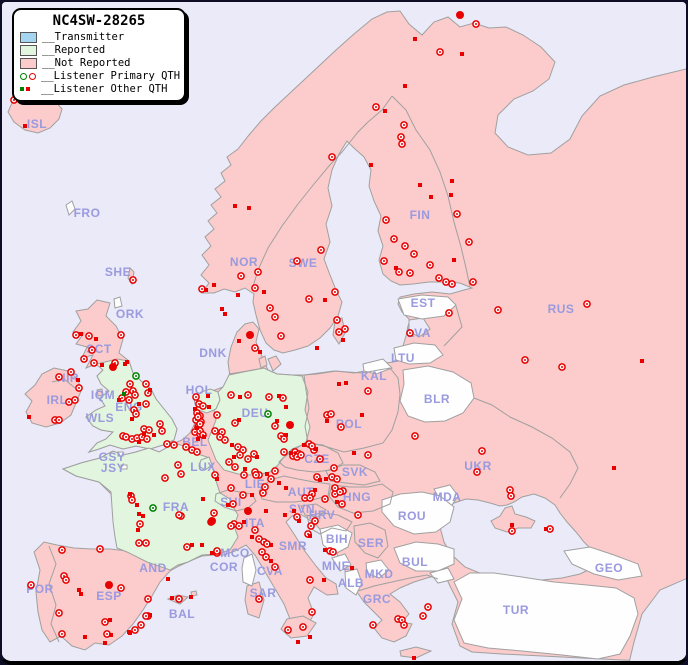  Describe the element at coordinates (424, 556) in the screenshot. I see `country-bul` at that location.